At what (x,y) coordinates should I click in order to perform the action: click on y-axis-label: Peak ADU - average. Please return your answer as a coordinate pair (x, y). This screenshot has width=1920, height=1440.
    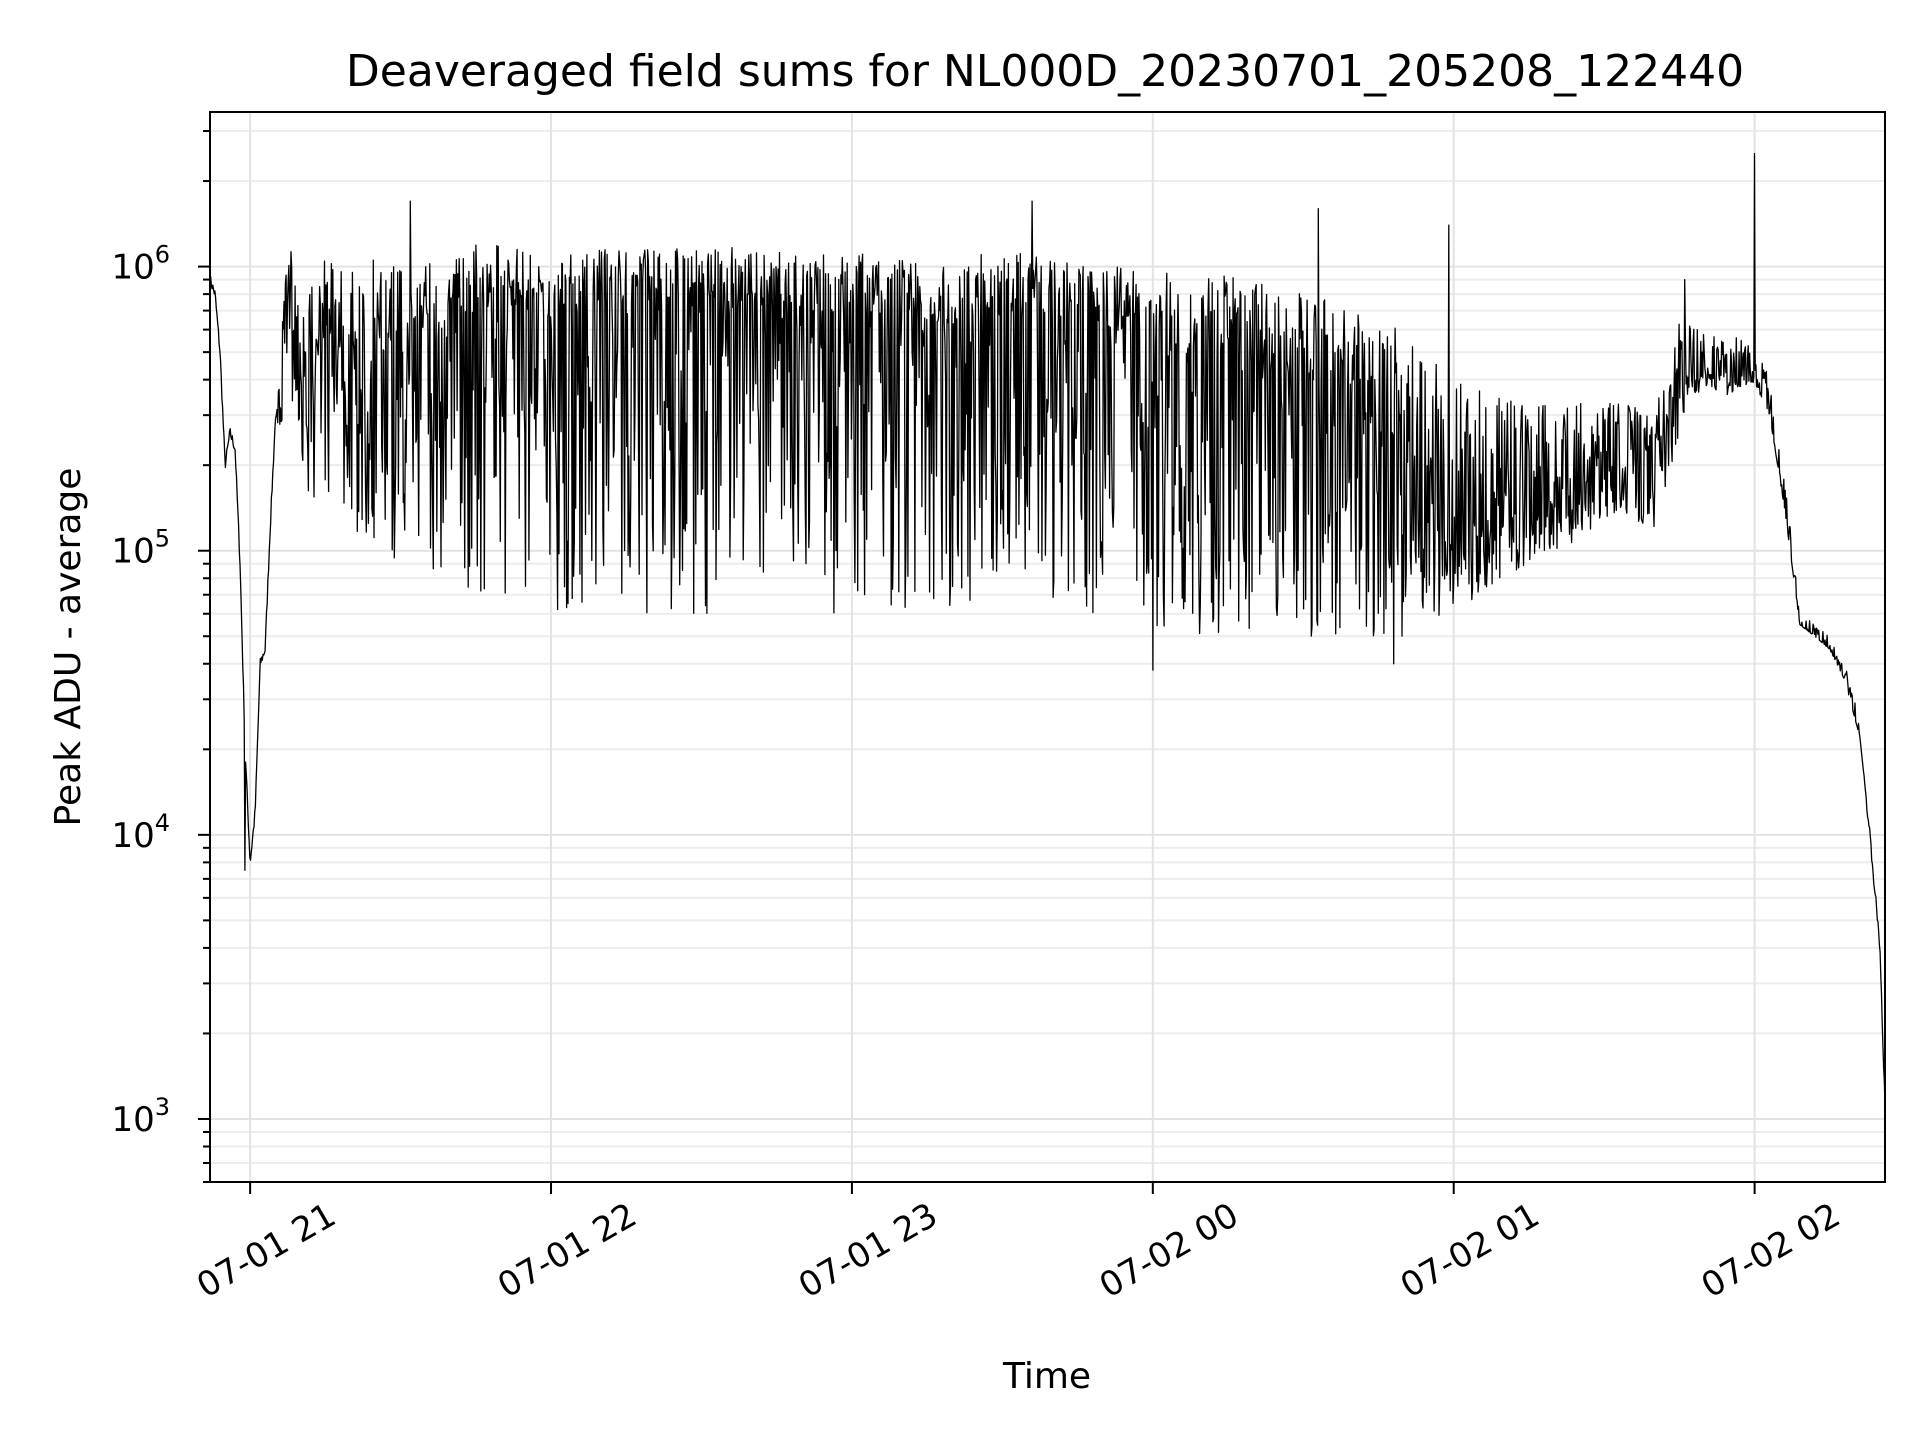
    Looking at the image, I should click on (68, 647).